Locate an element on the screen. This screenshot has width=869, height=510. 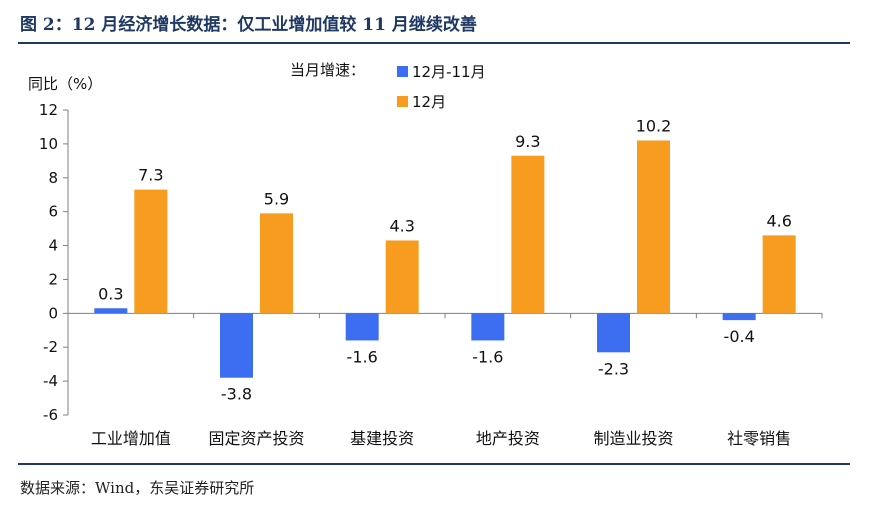
y-tick-label: 2 is located at coordinates (53, 279).